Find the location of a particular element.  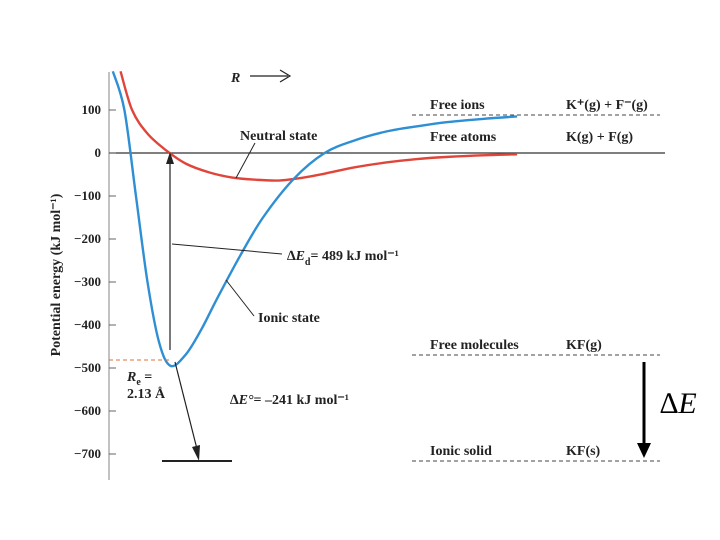

delta-e-arrow-head is located at coordinates (644, 450).